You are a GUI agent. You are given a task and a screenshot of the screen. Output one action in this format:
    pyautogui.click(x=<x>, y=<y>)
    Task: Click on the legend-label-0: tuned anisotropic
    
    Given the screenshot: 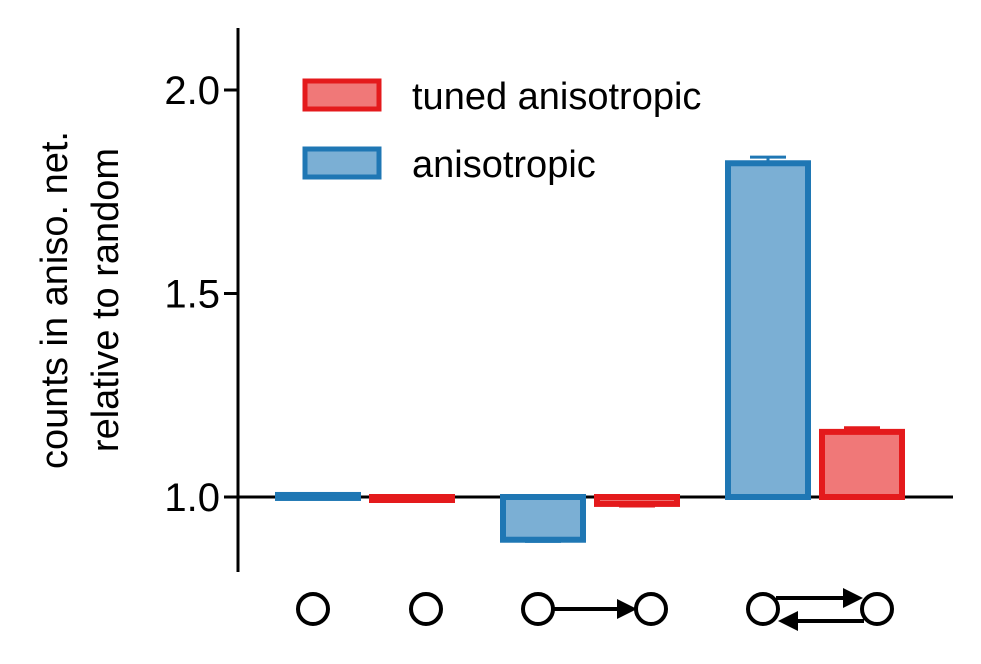 What is the action you would take?
    pyautogui.click(x=556, y=97)
    